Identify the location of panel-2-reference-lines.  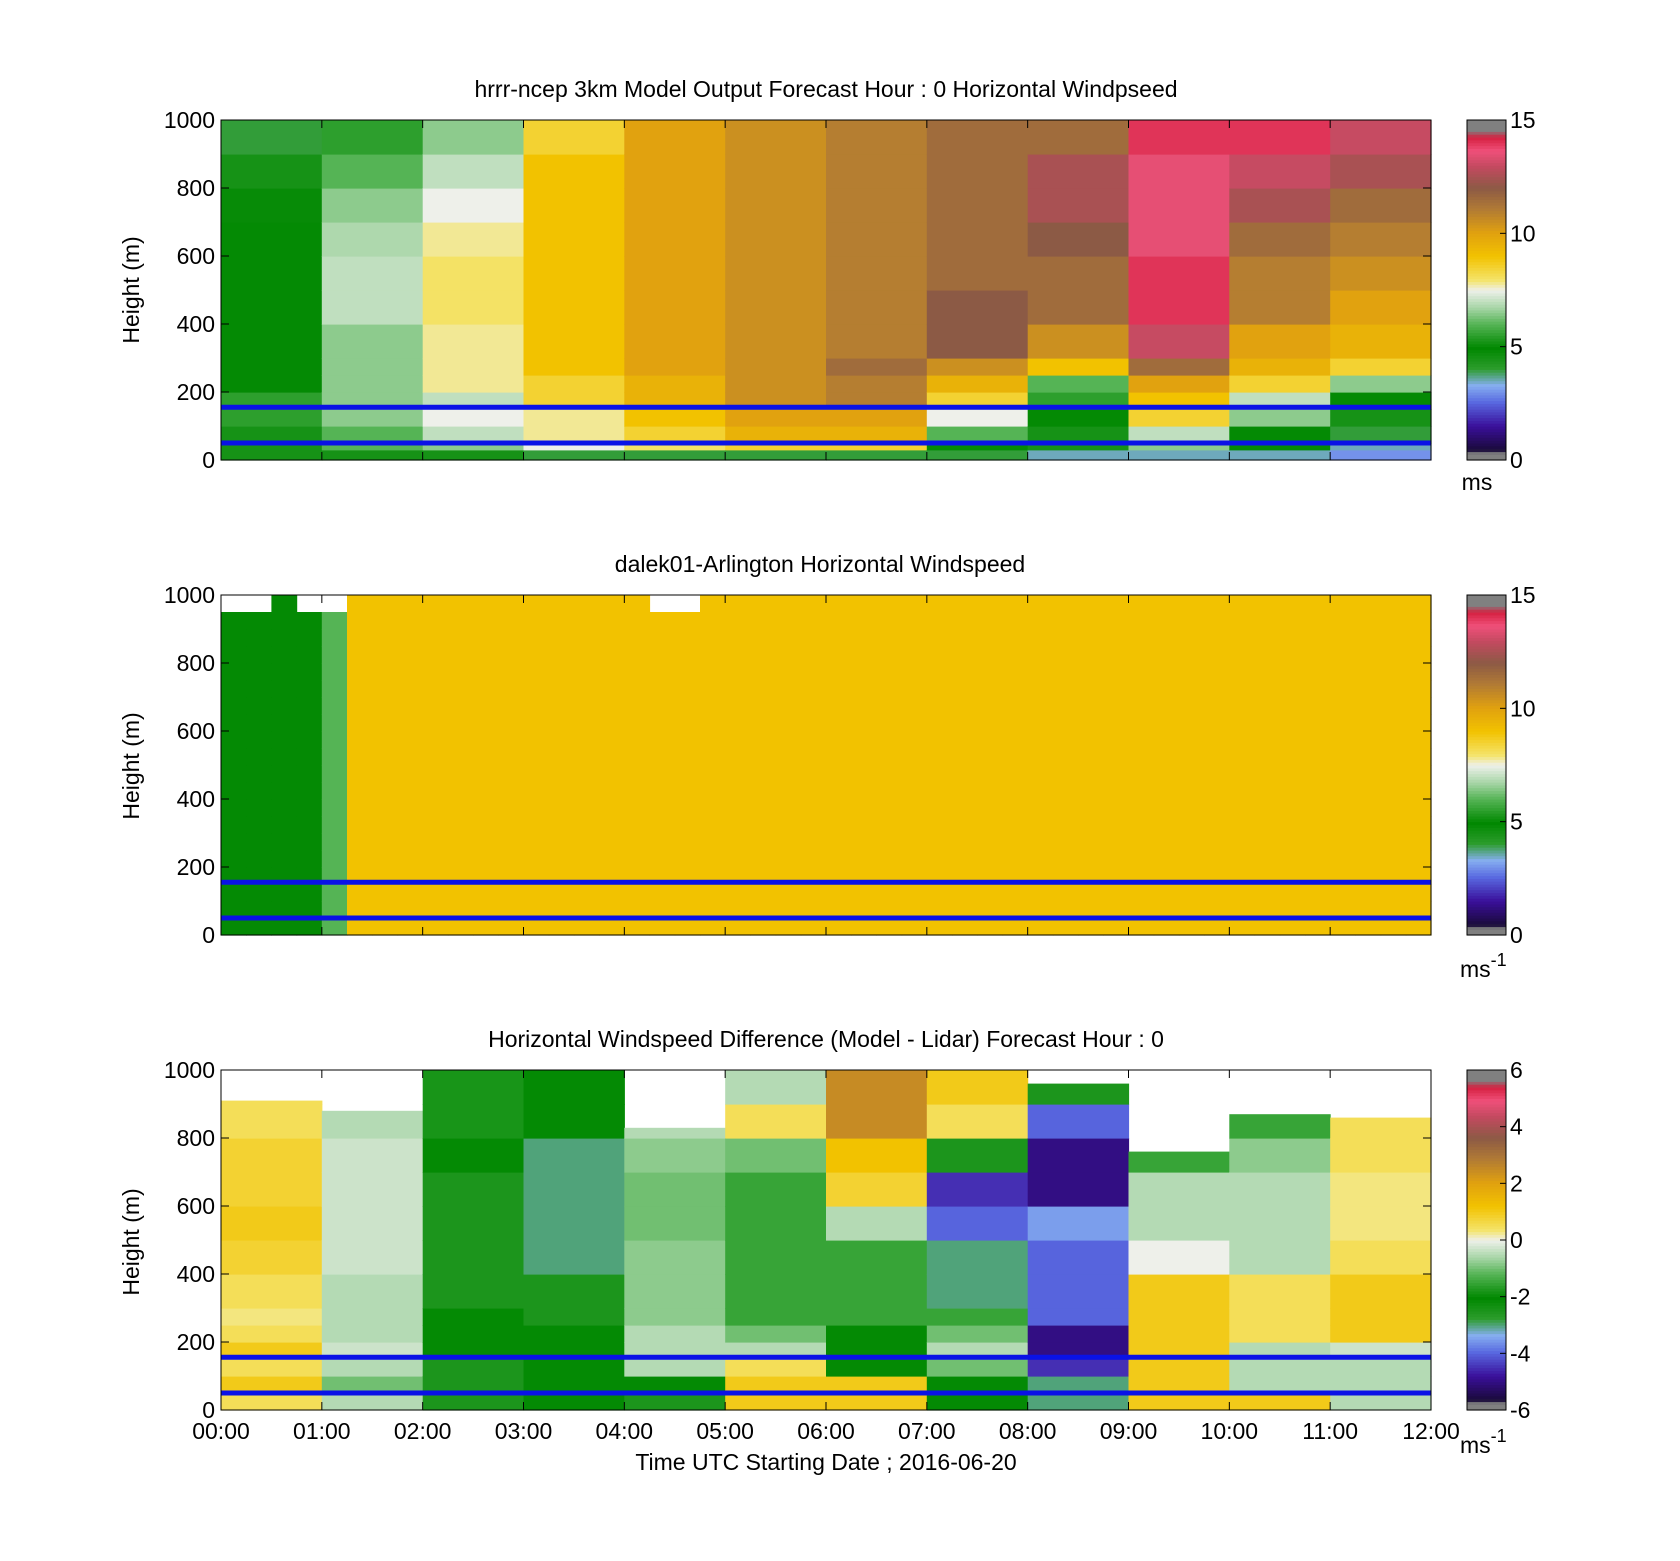
(826, 900).